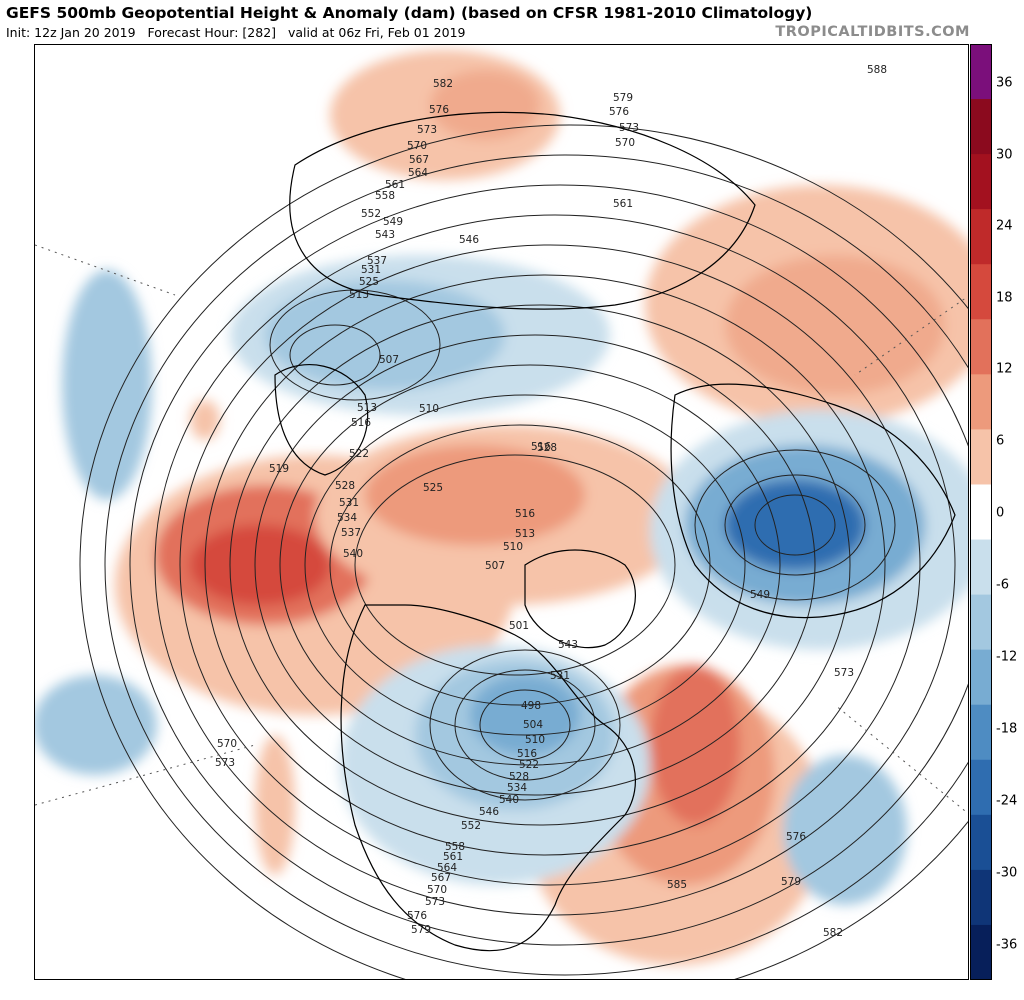 The width and height of the screenshot is (1024, 1000). Describe the element at coordinates (1007, 729) in the screenshot. I see `colorbar-tick: -18` at that location.